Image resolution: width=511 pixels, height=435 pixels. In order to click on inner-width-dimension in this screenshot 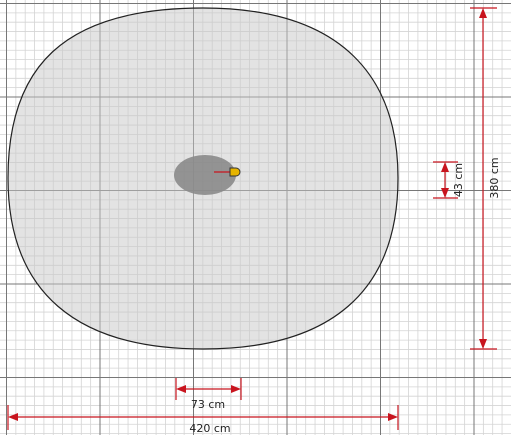, I will do `click(208, 389)`.